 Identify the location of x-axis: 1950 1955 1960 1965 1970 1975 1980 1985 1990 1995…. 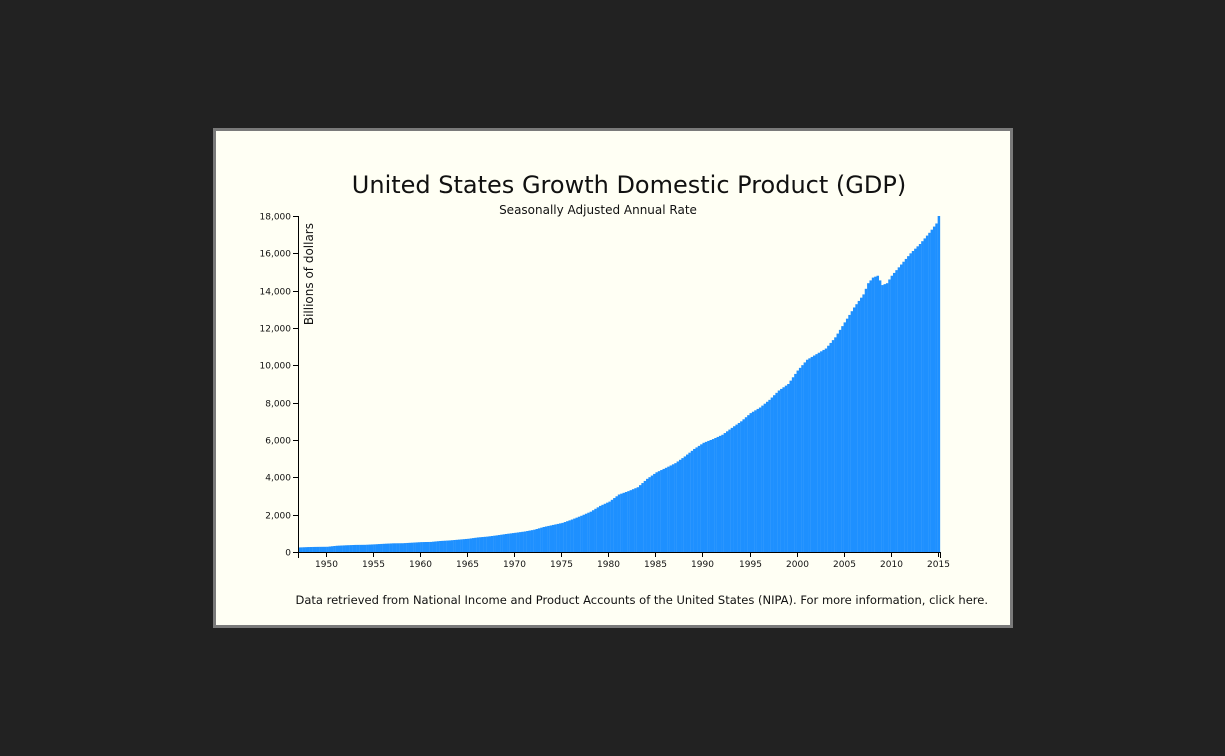
(624, 561).